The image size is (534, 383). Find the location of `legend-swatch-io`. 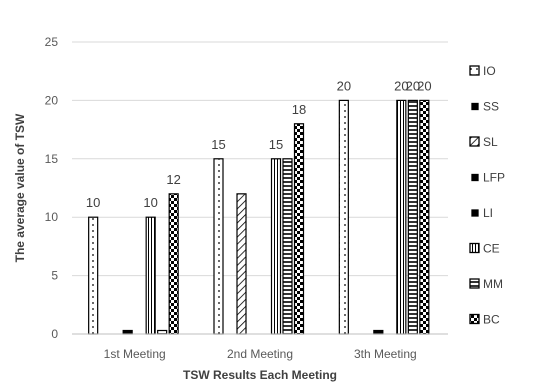

legend-swatch-io is located at coordinates (474, 70).